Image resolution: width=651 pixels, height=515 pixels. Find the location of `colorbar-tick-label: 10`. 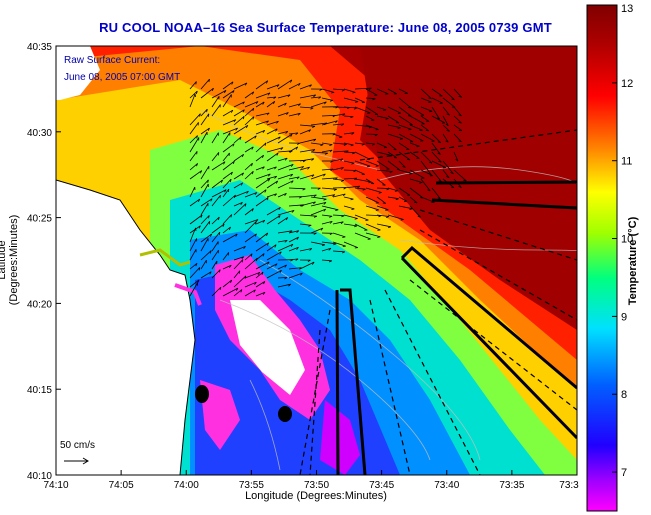

colorbar-tick-label: 10 is located at coordinates (627, 240).